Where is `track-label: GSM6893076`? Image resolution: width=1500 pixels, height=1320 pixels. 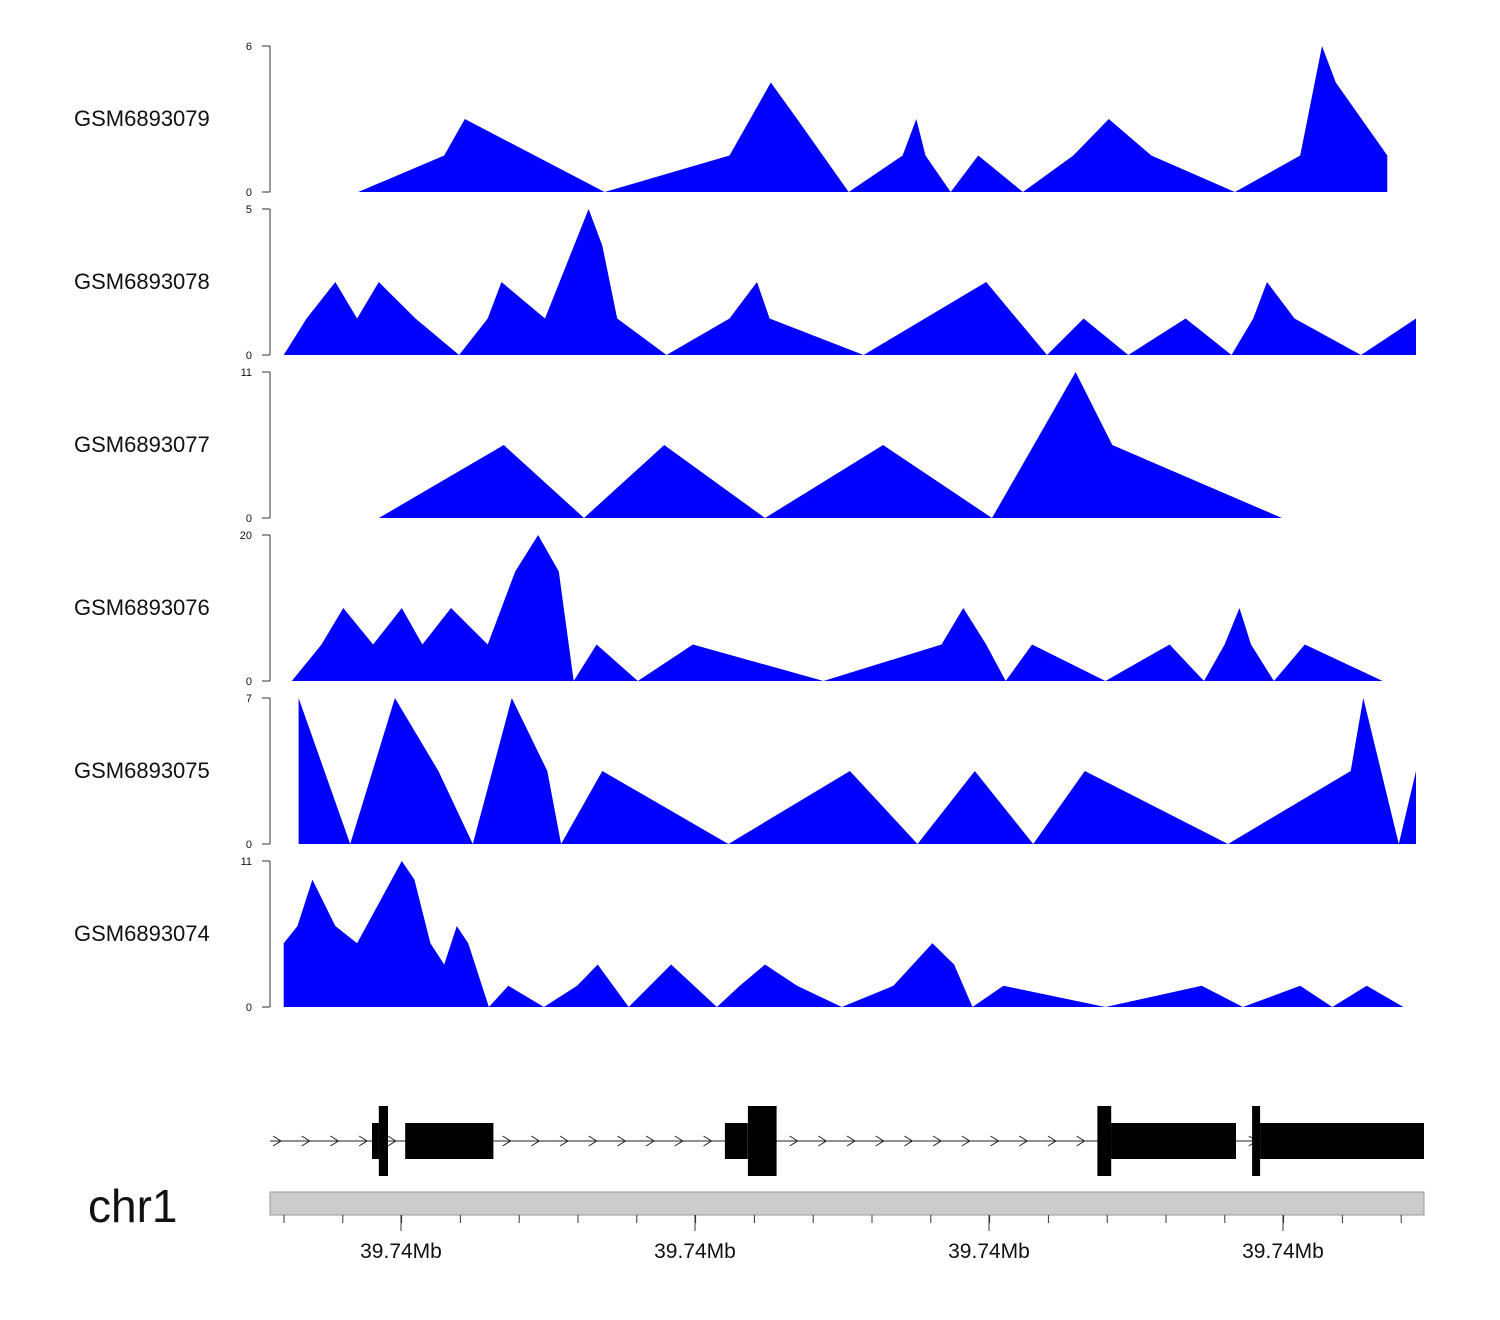
track-label: GSM6893076 is located at coordinates (142, 607).